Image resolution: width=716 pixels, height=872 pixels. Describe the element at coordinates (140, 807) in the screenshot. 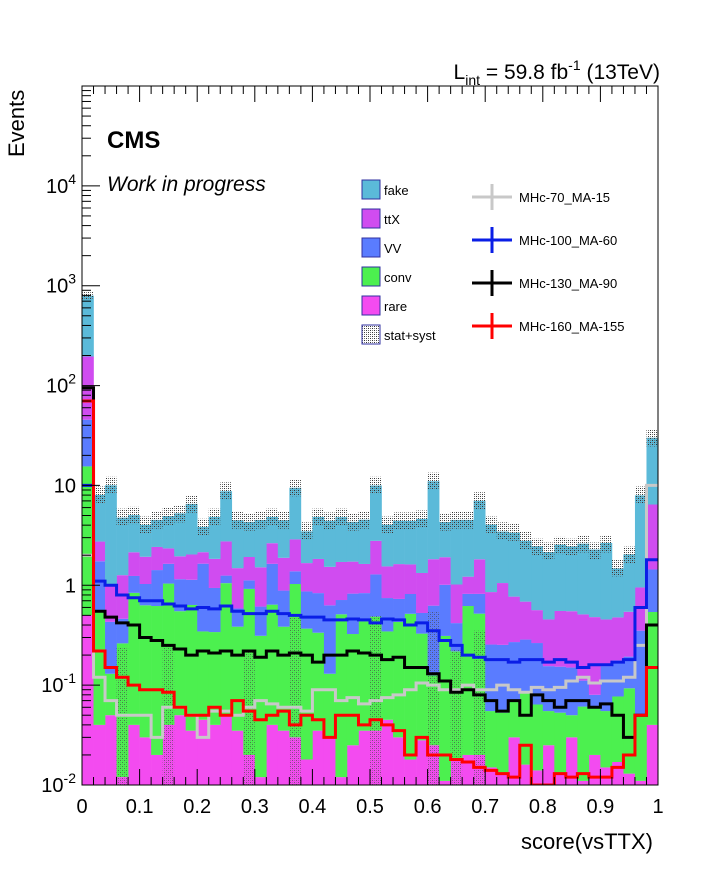

I see `x-tick-label: 0.1` at that location.